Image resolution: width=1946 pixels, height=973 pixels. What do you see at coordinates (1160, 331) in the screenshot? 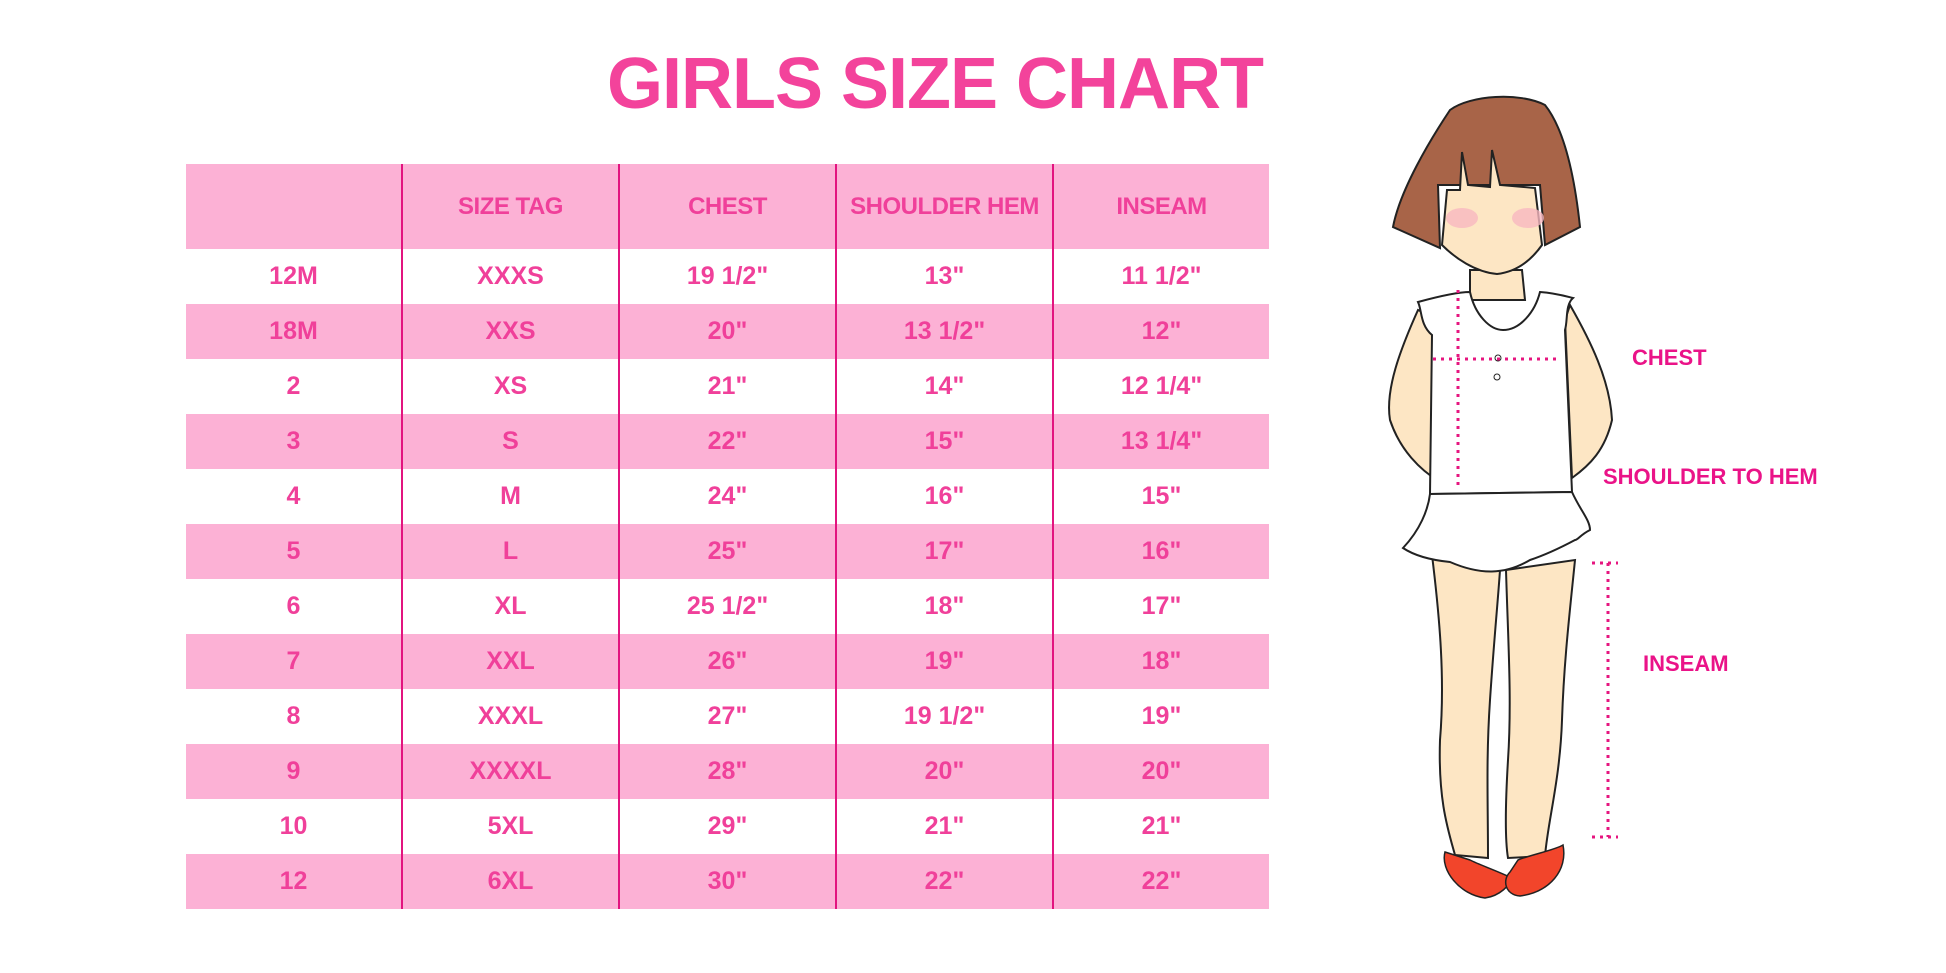
I see `table-cell: 12"` at bounding box center [1160, 331].